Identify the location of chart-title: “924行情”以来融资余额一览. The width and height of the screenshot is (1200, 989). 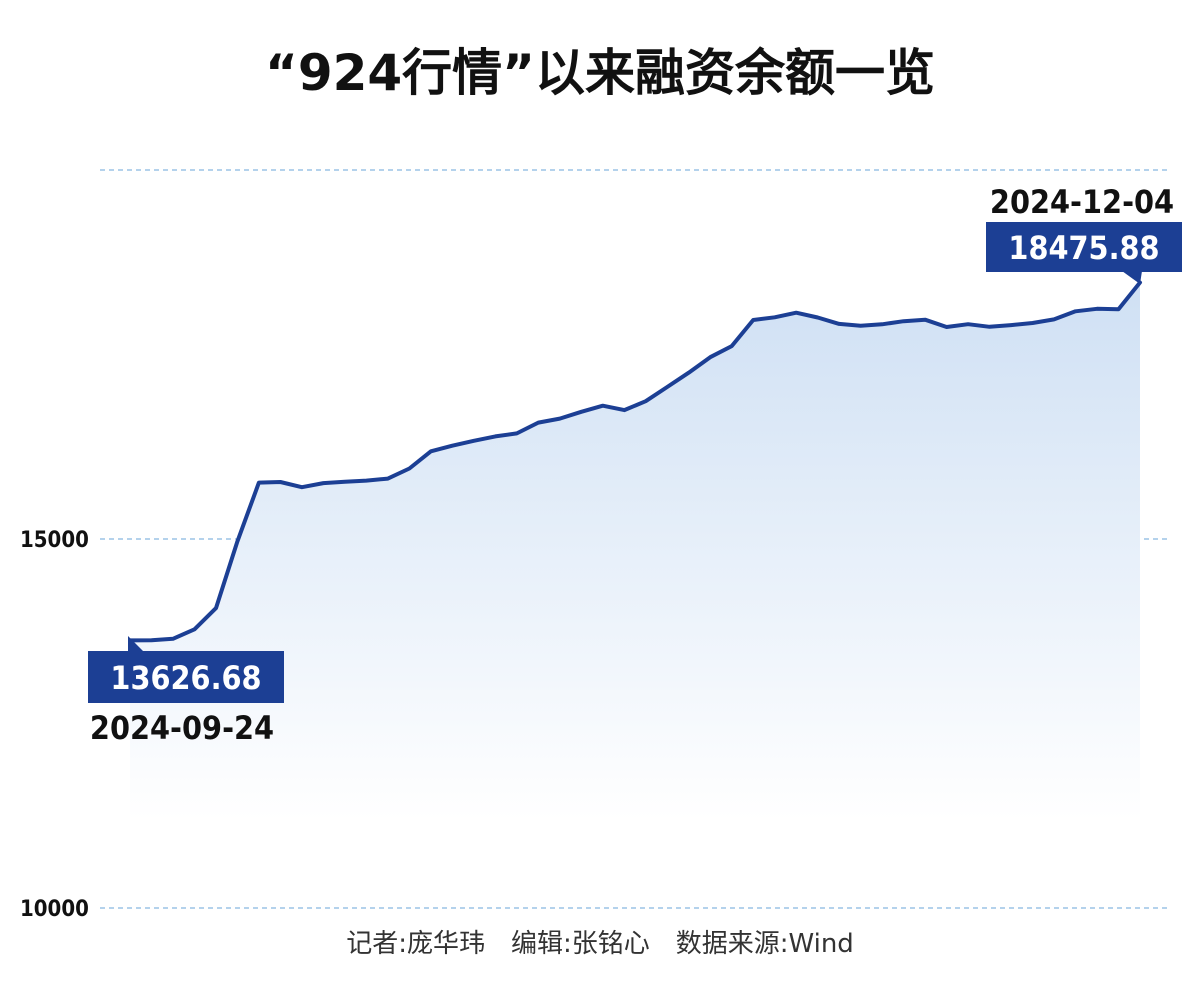
(600, 73).